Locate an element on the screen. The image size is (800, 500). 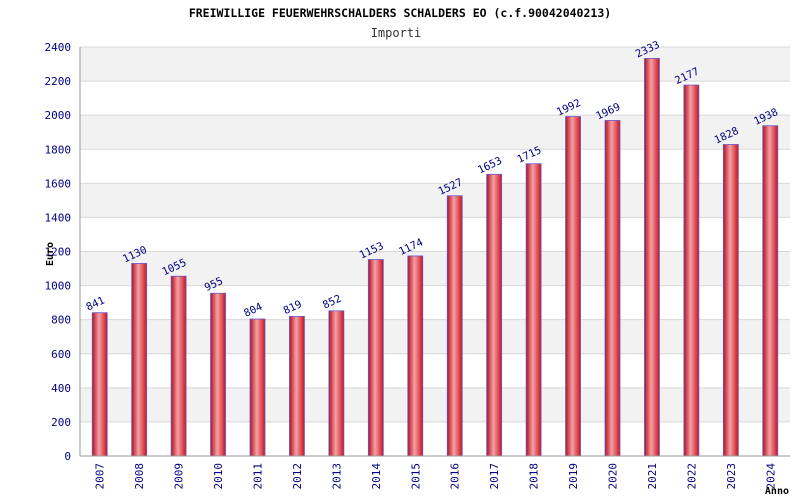
y-axis-label: Euro is located at coordinates (50, 254).